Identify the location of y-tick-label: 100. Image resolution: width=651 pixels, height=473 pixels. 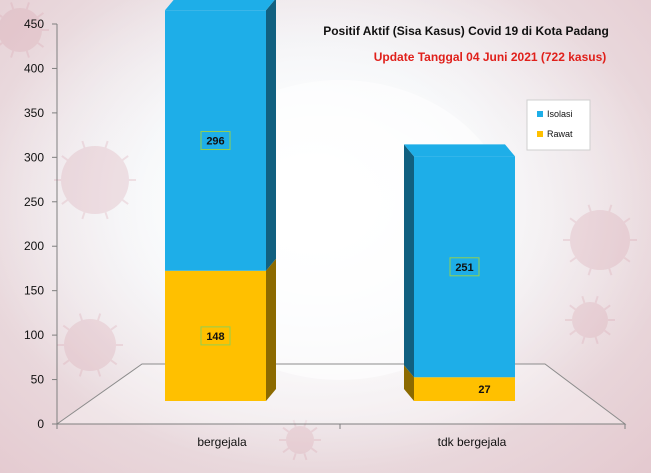
(34, 335).